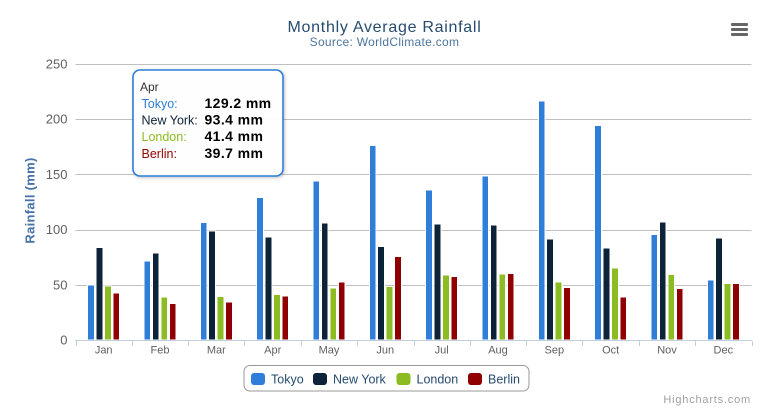 This screenshot has width=769, height=416. I want to click on svg-text: Berlin:, so click(159, 154).